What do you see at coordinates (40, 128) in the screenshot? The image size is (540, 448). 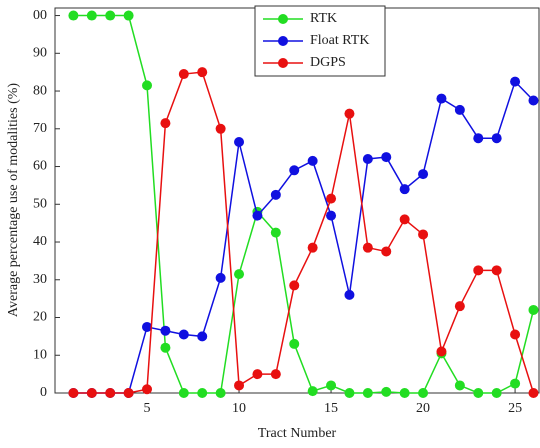 I see `y-tick-label: 70` at bounding box center [40, 128].